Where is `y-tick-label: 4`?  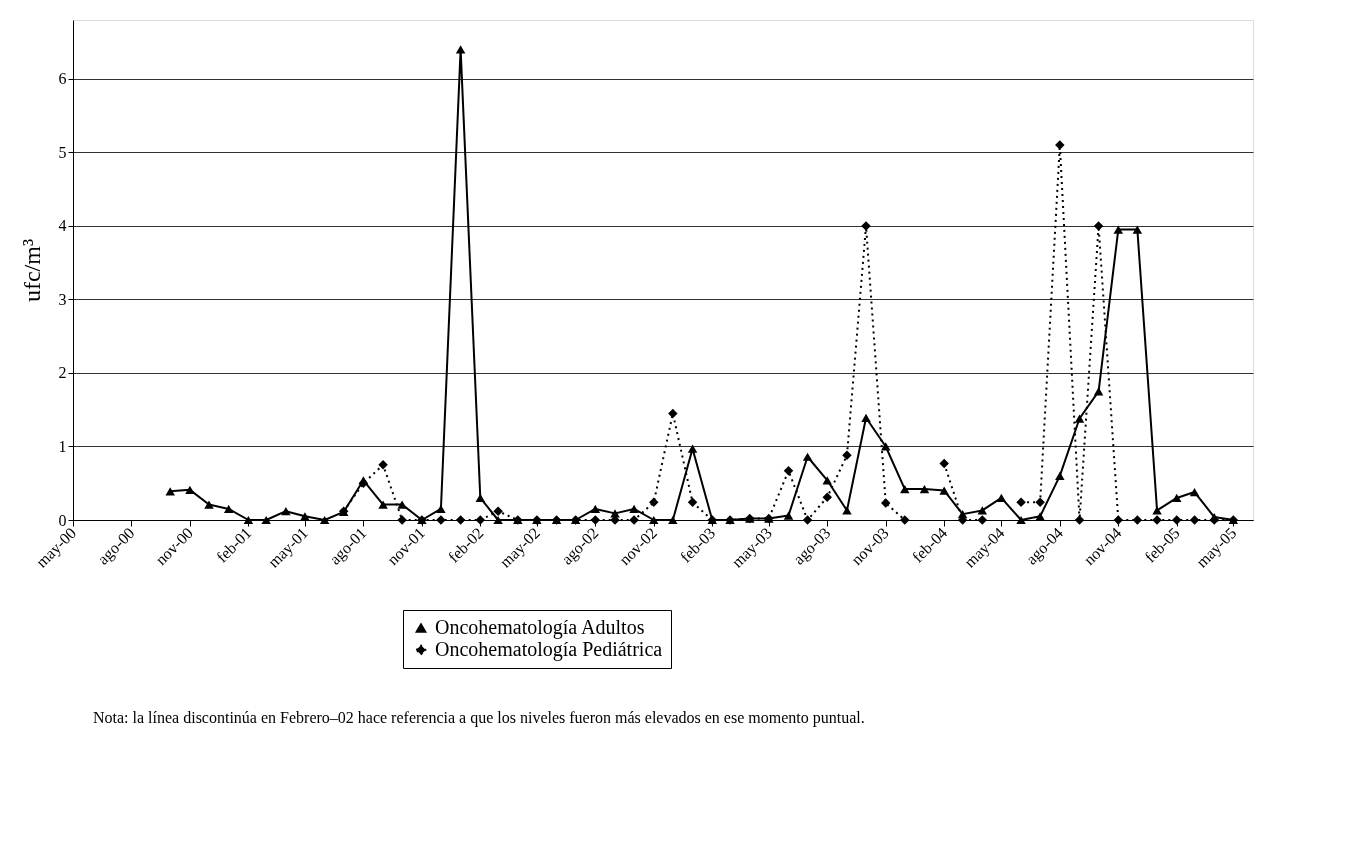 y-tick-label: 4 is located at coordinates (62, 226).